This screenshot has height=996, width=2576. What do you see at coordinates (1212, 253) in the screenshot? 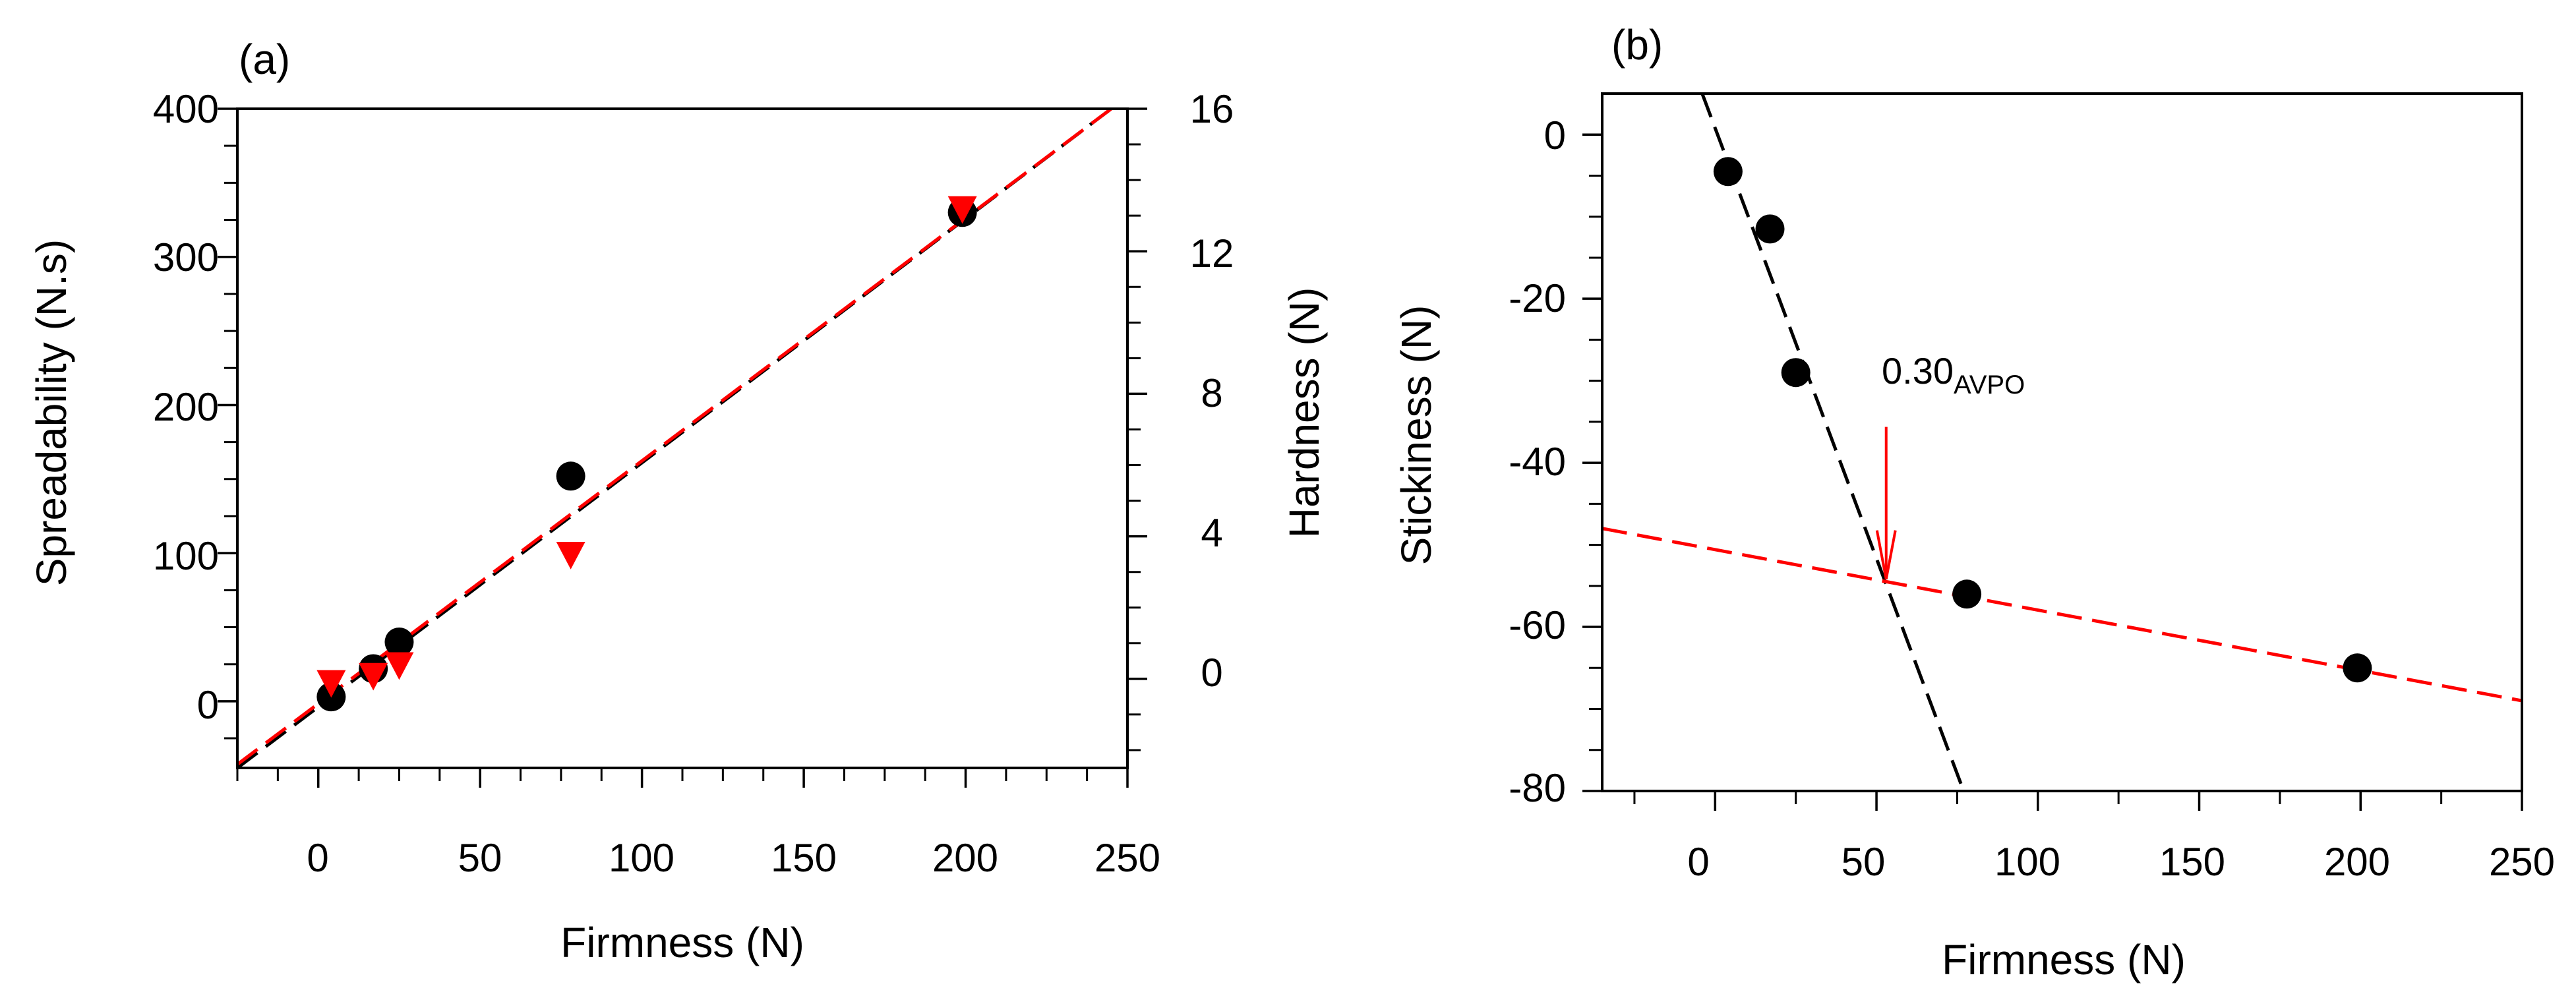
I see `panel-a-y2tick-label: 12` at bounding box center [1212, 253].